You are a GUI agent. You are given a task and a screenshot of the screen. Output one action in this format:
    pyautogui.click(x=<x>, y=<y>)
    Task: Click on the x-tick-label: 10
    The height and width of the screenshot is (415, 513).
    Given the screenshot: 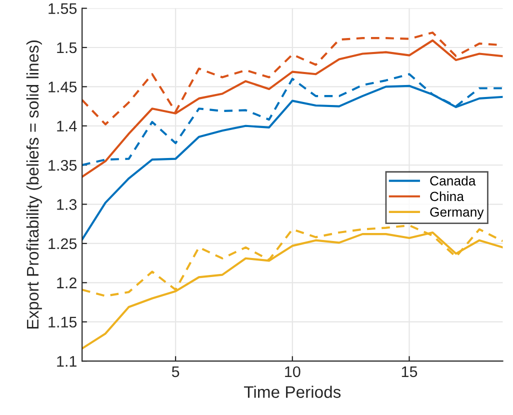 What is the action you would take?
    pyautogui.click(x=292, y=372)
    